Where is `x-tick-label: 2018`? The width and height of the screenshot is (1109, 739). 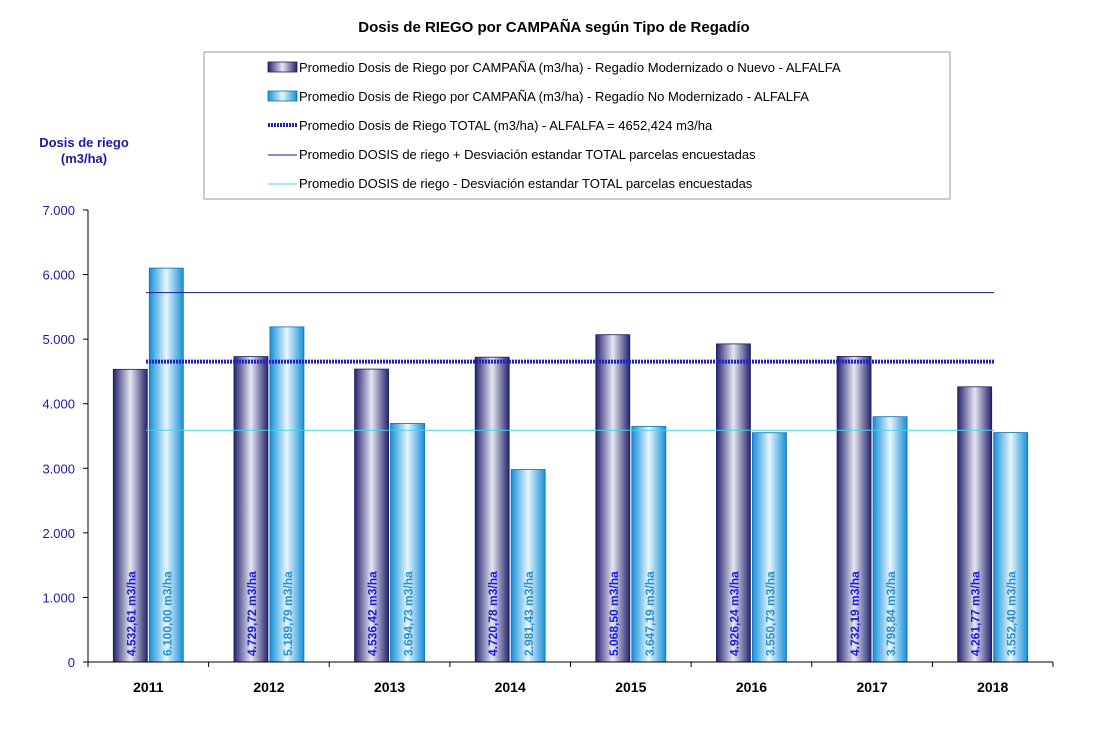 x-tick-label: 2018 is located at coordinates (992, 687).